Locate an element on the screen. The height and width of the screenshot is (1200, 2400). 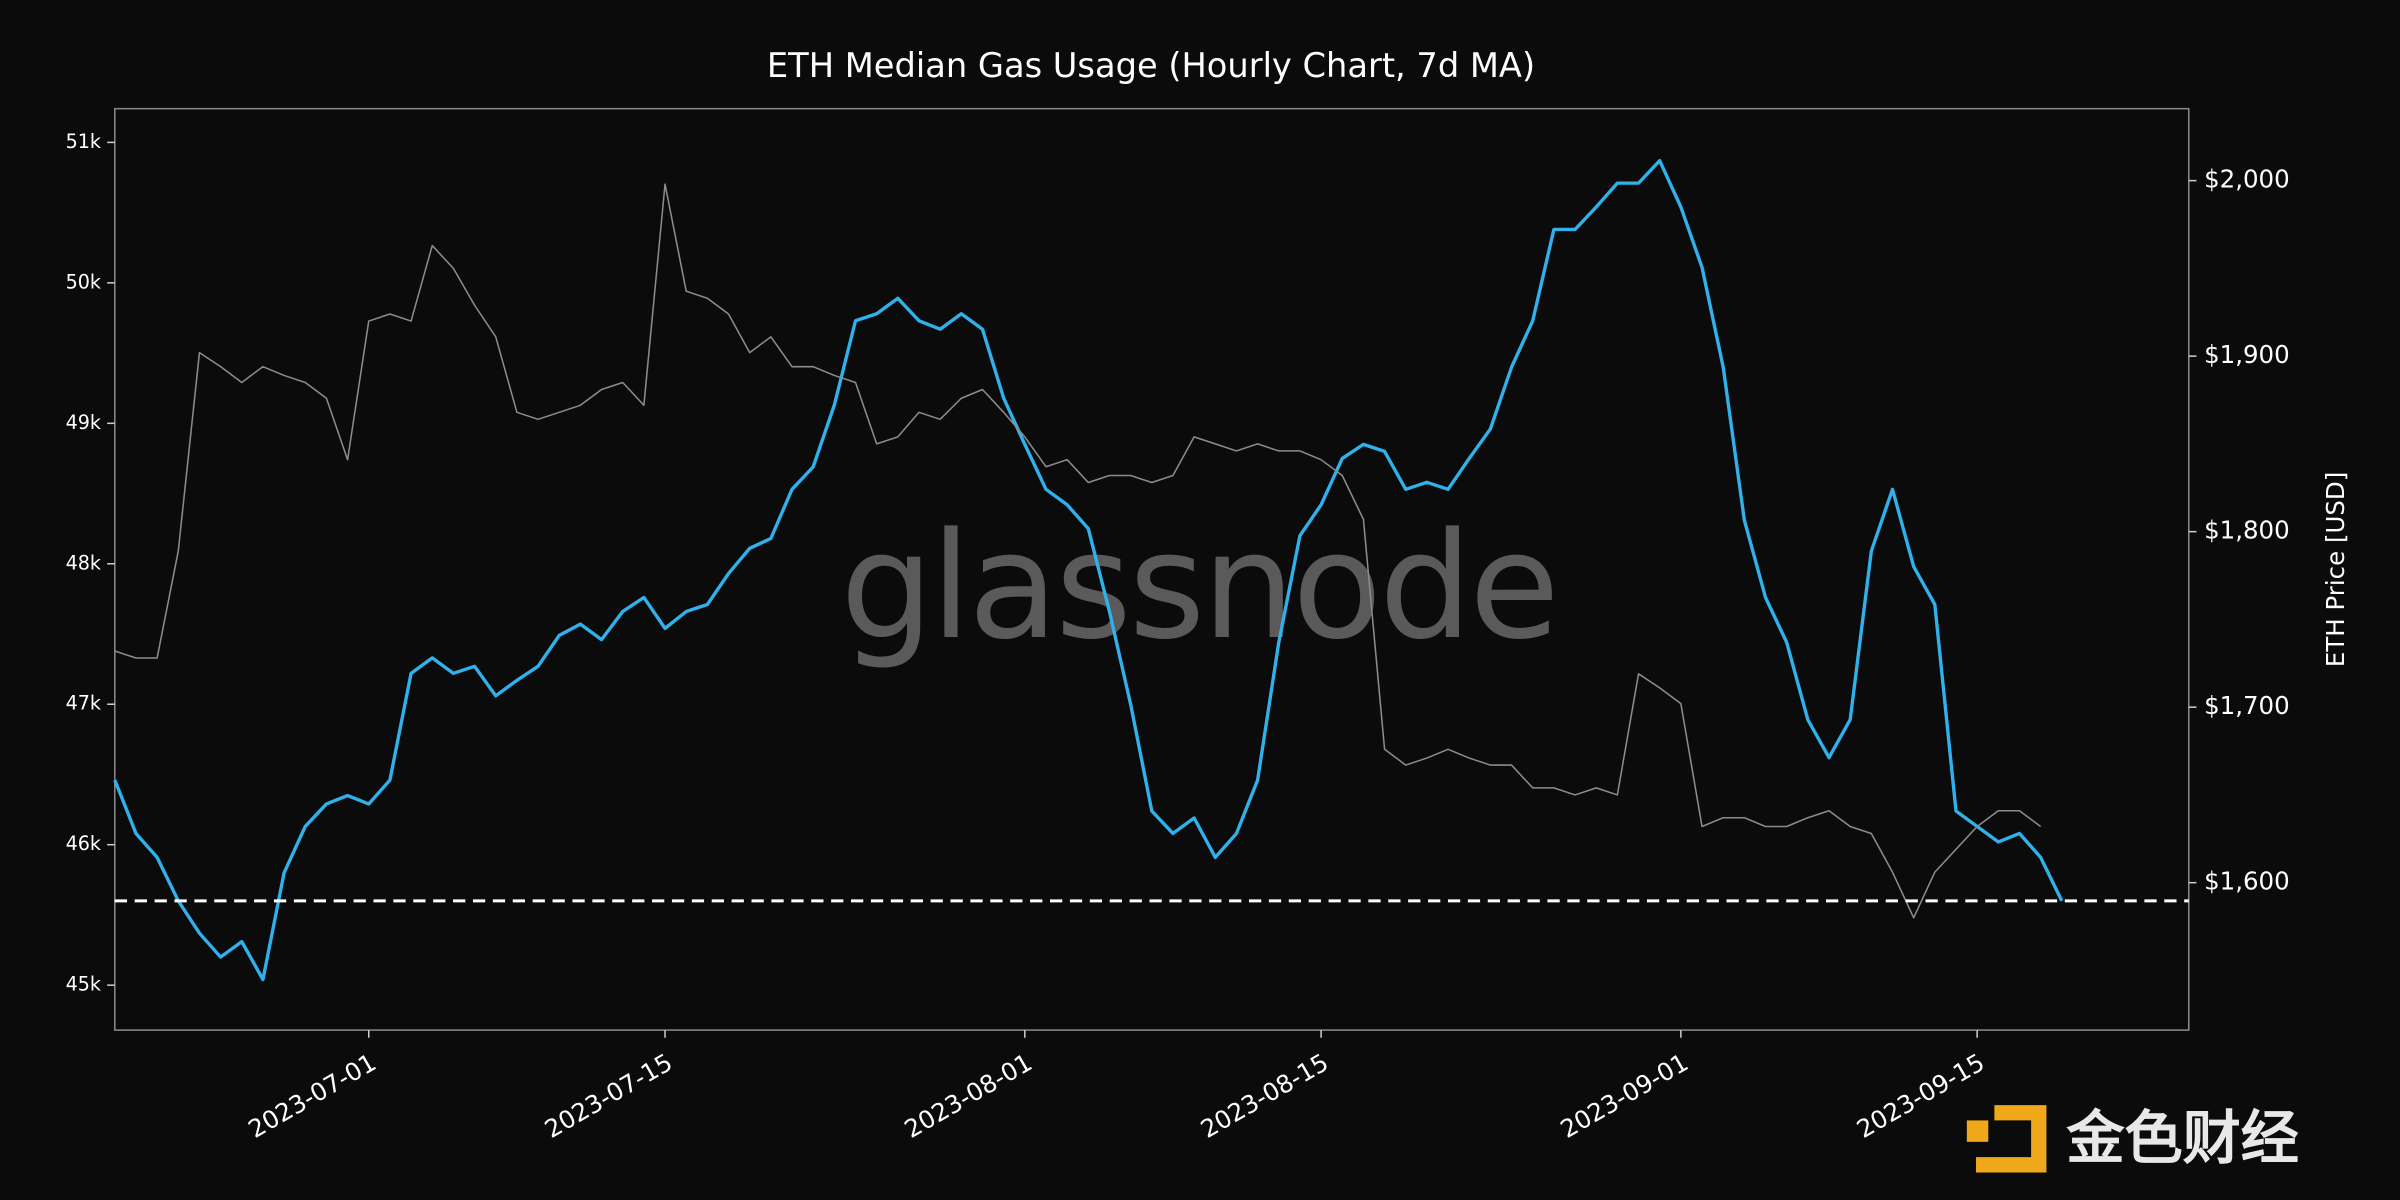
y-tick-label: 48k is located at coordinates (84, 562).